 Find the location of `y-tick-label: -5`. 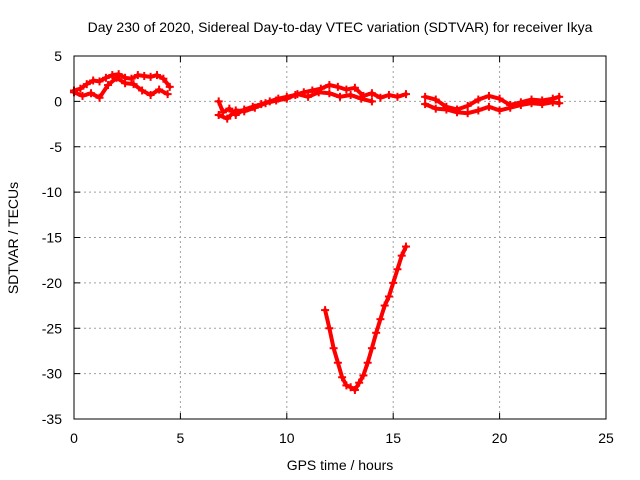

y-tick-label: -5 is located at coordinates (56, 147).